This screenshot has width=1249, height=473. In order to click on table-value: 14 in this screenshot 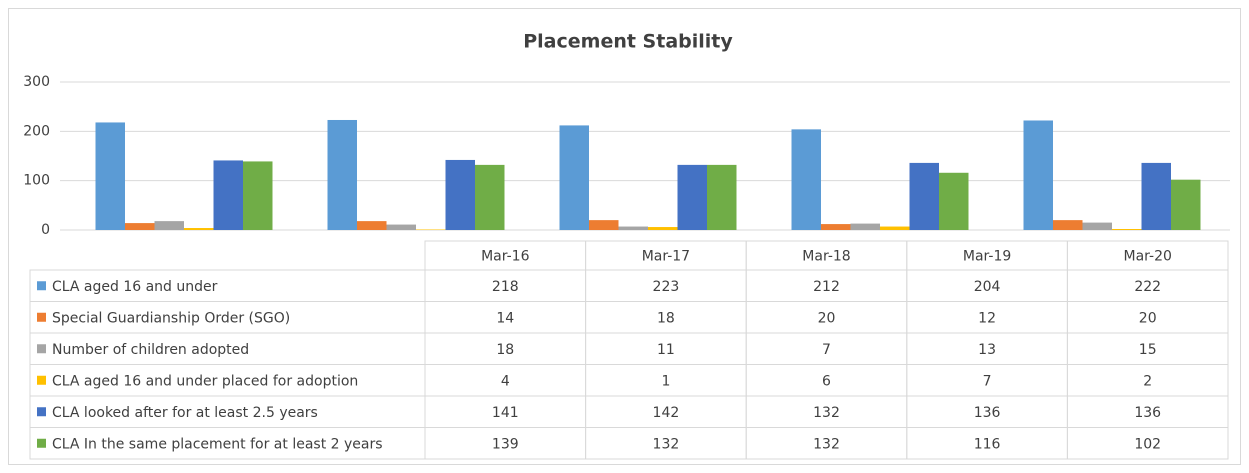, I will do `click(505, 318)`.